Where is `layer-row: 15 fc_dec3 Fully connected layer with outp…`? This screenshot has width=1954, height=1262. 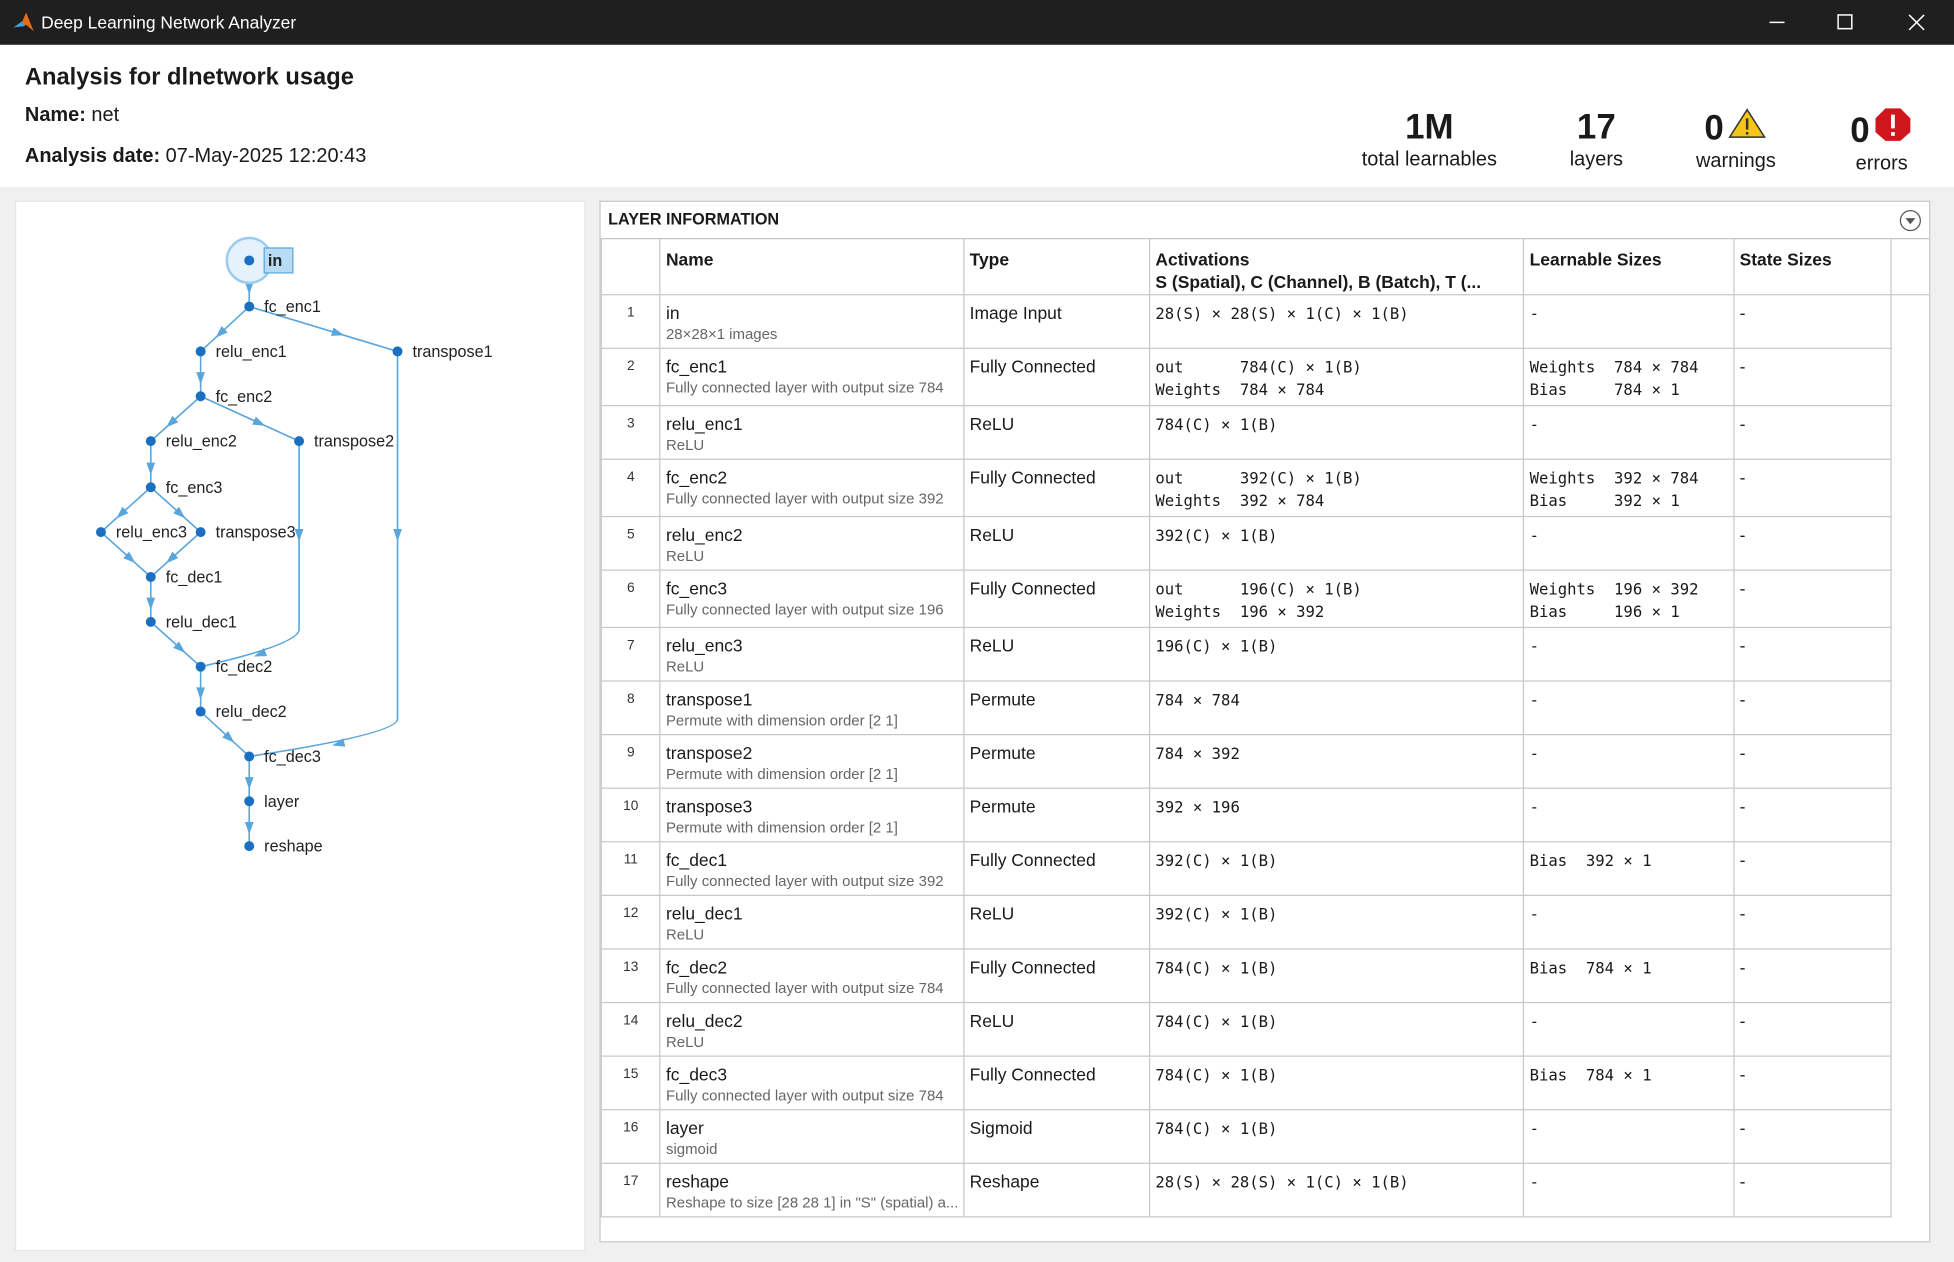
layer-row: 15 fc_dec3 Fully connected layer with outp… is located at coordinates (1264, 1083).